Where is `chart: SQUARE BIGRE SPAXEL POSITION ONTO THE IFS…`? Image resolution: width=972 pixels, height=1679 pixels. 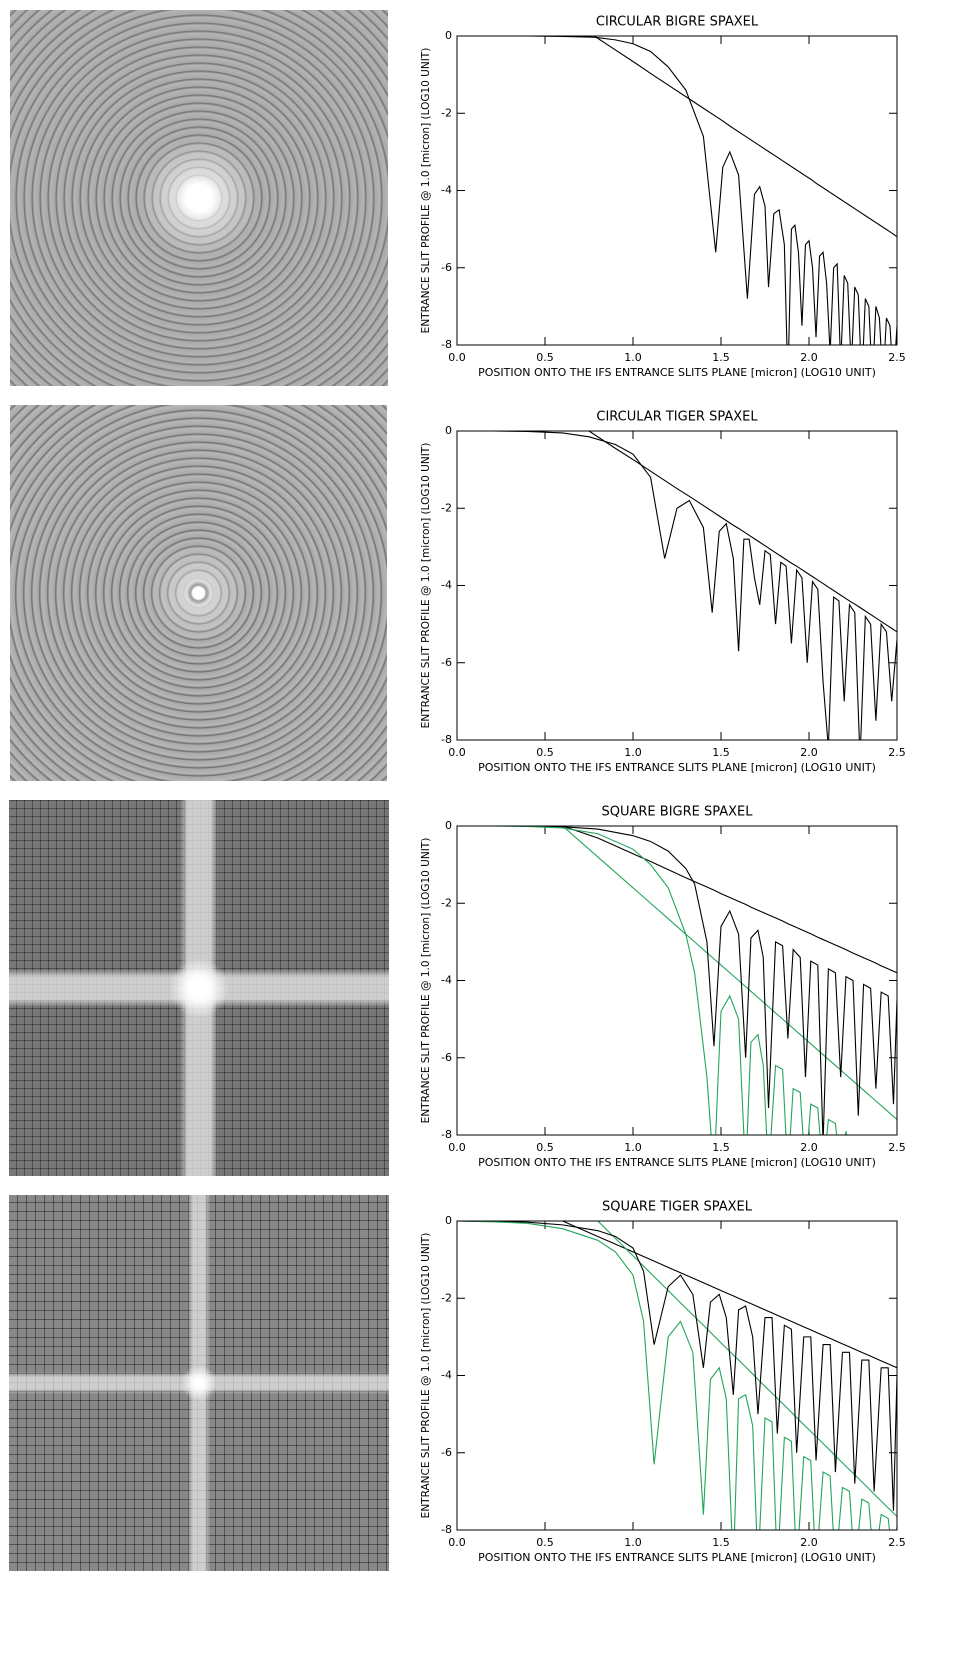 chart: SQUARE BIGRE SPAXEL POSITION ONTO THE IFS… is located at coordinates (663, 987).